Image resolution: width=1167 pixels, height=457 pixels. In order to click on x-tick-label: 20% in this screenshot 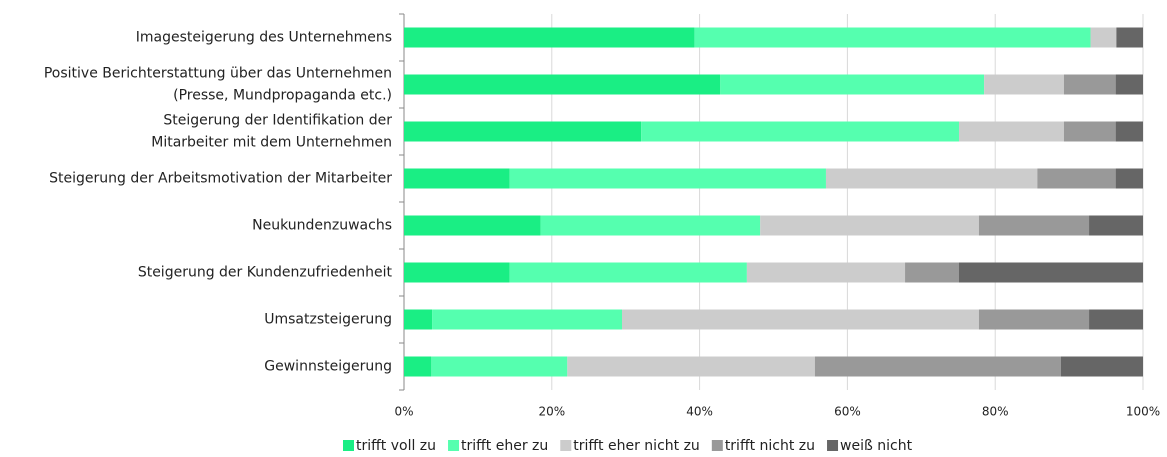, I will do `click(551, 412)`.